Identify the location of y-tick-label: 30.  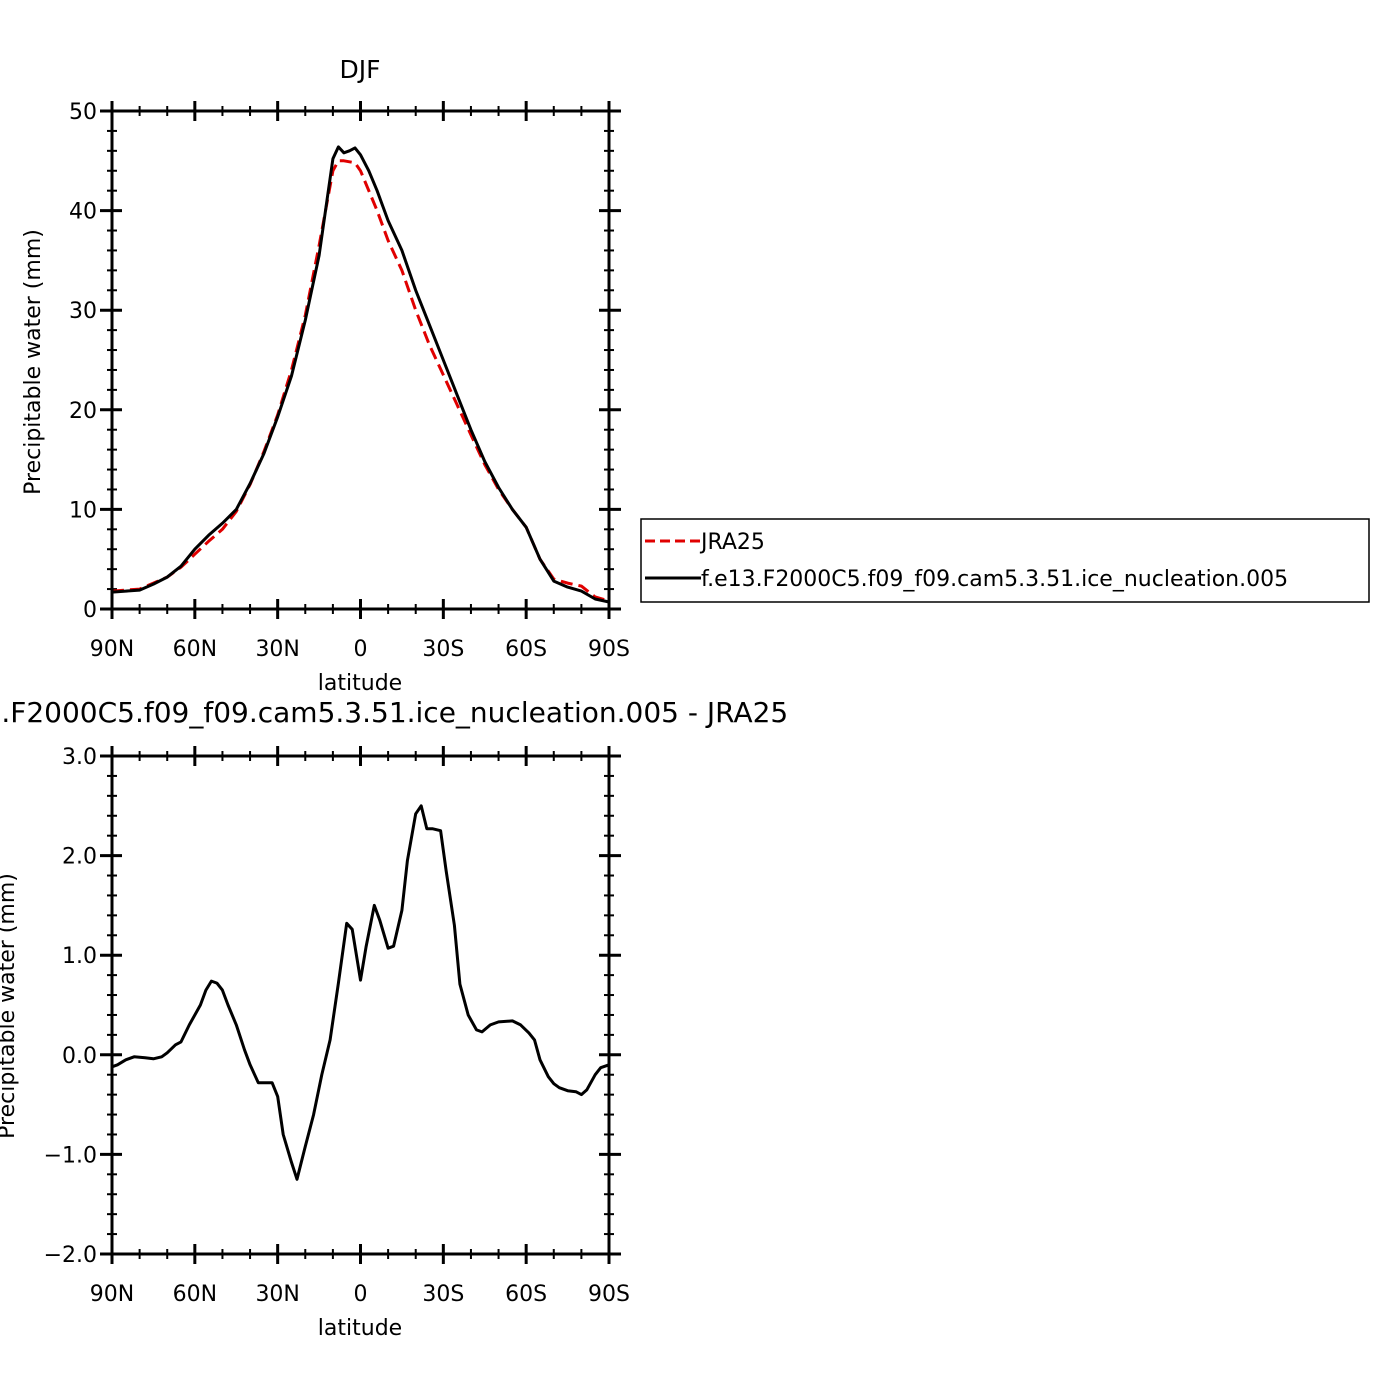
(83, 311).